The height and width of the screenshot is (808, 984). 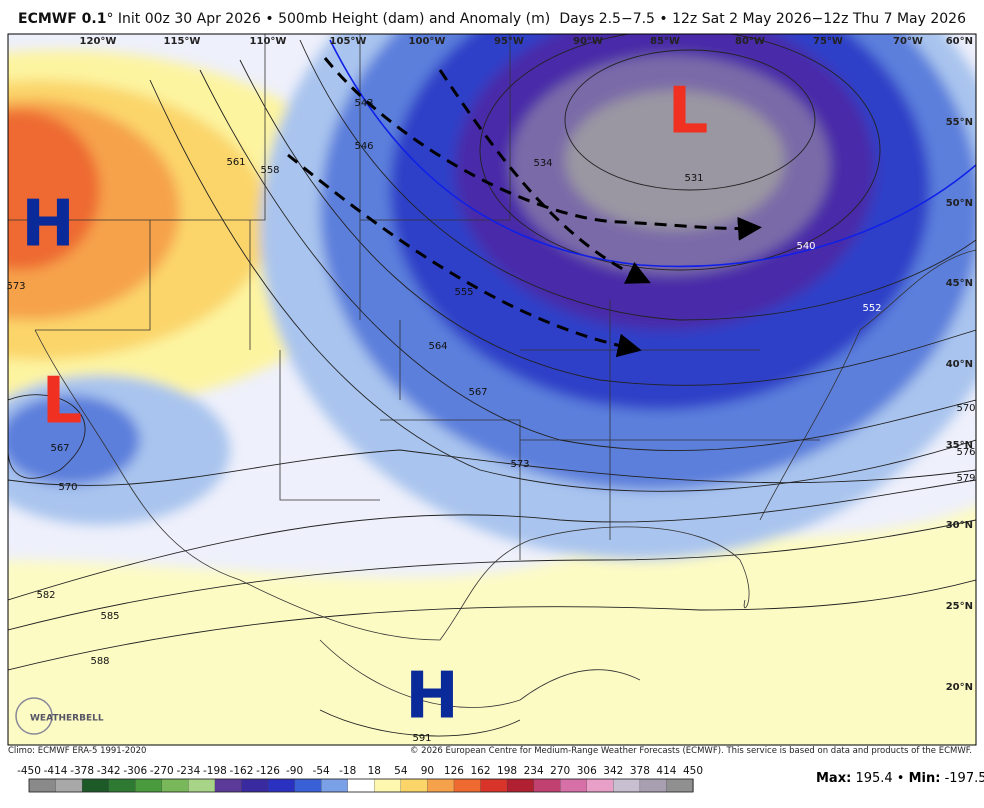 What do you see at coordinates (507, 771) in the screenshot?
I see `colorbar-tick-label: 198` at bounding box center [507, 771].